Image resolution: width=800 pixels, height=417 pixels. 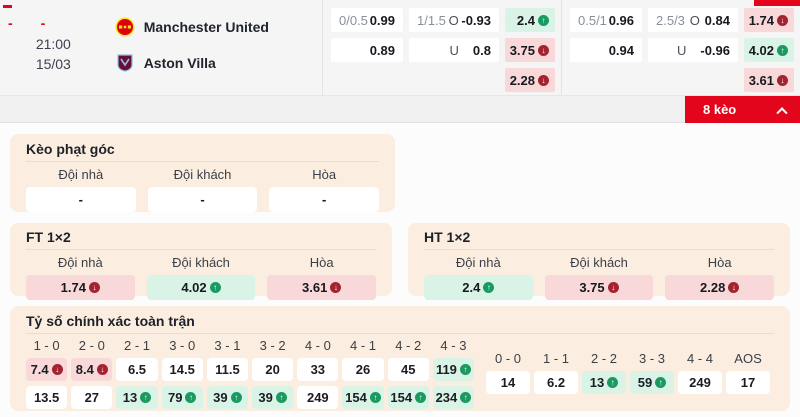 What do you see at coordinates (454, 50) in the screenshot?
I see `g1-under-cell: U 0.8` at bounding box center [454, 50].